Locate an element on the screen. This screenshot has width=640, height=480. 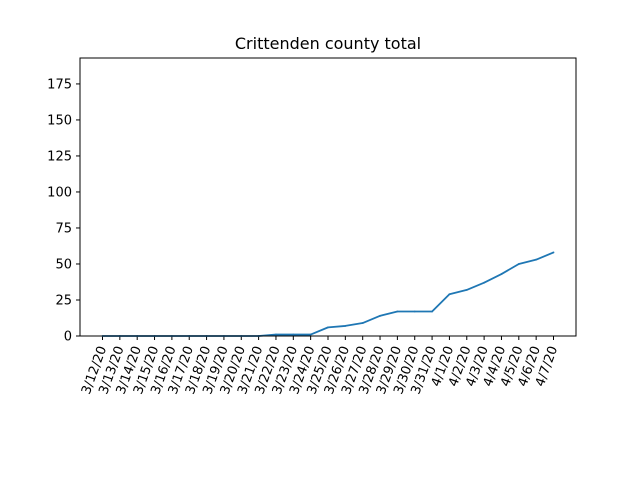
y-axis: 0 25 50 75 100 125 150 175 is located at coordinates (63, 211).